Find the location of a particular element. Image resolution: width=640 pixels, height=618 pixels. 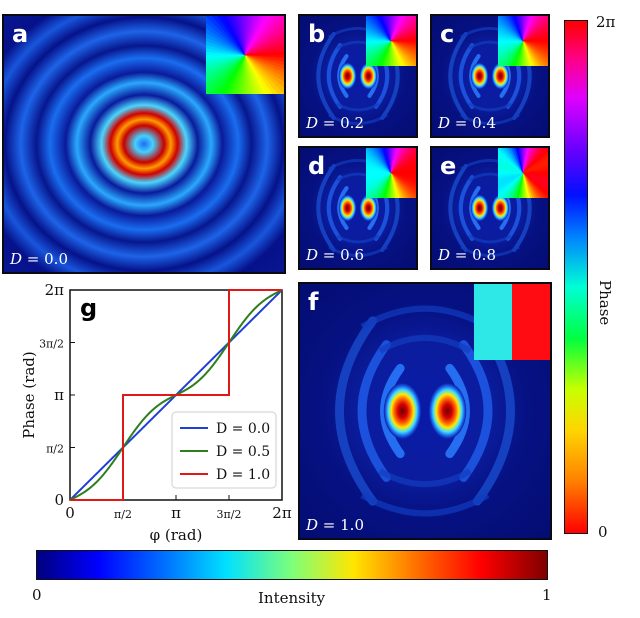

chart-y-label: Phase (rad) is located at coordinates (29, 394).